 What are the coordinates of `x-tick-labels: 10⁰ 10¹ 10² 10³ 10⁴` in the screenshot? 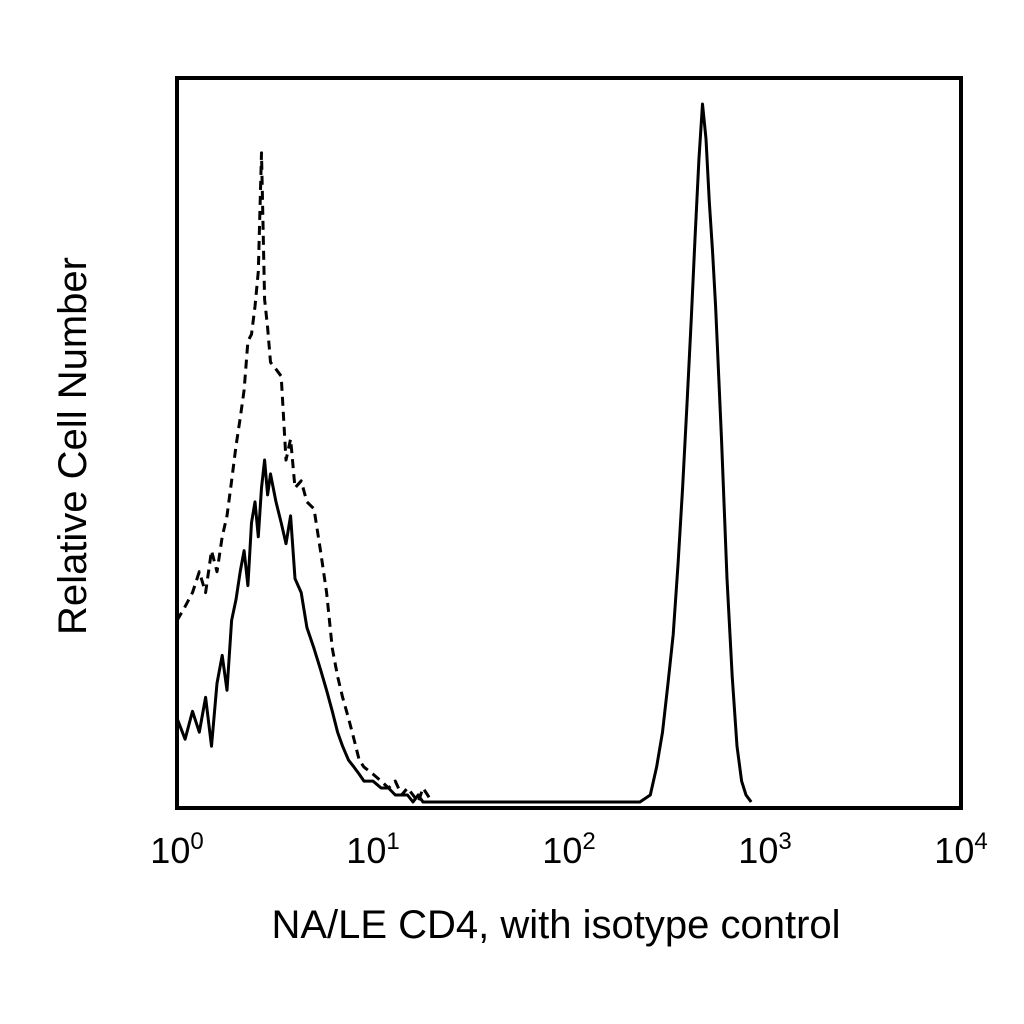 It's located at (568, 849).